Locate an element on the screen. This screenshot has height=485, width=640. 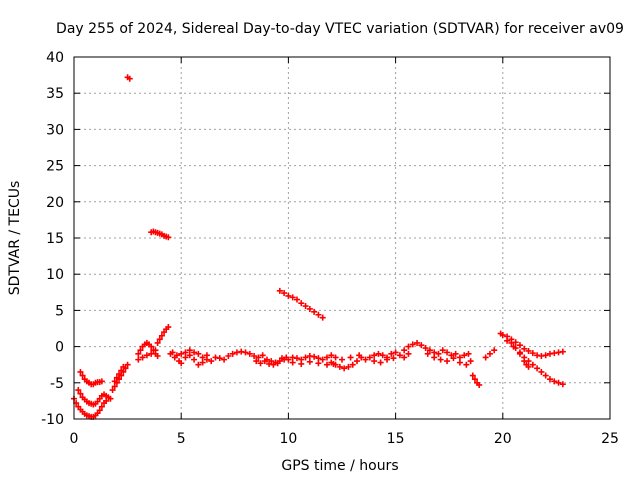
y-tick-label: 5 is located at coordinates (59, 311).